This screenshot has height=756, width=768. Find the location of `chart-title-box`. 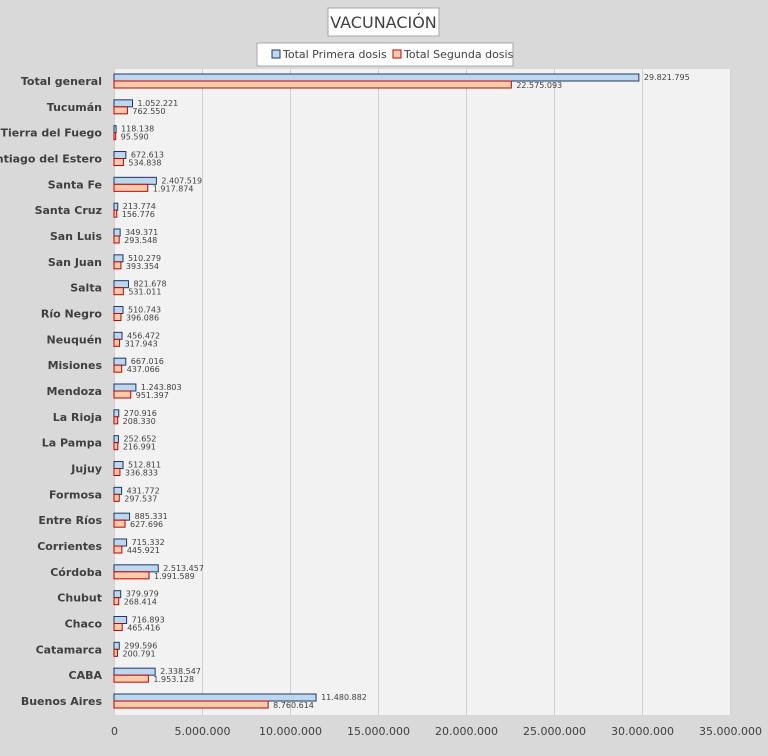

chart-title-box is located at coordinates (383, 22).